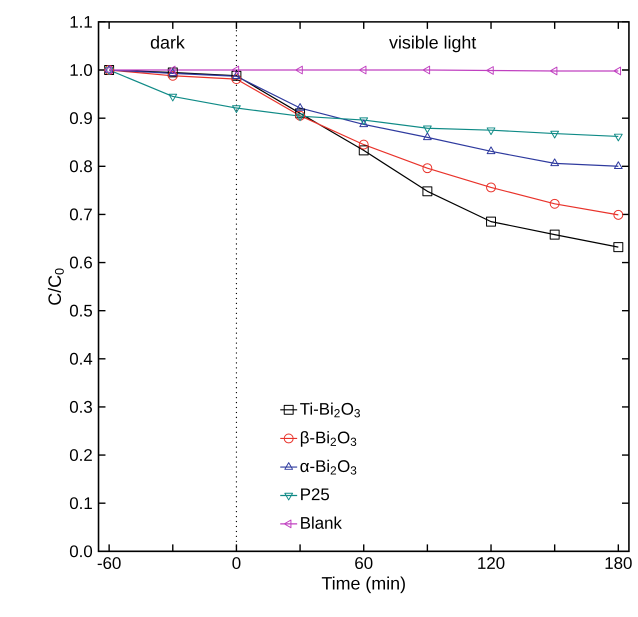  I want to click on y-tick-label: 0.6, so click(81, 262).